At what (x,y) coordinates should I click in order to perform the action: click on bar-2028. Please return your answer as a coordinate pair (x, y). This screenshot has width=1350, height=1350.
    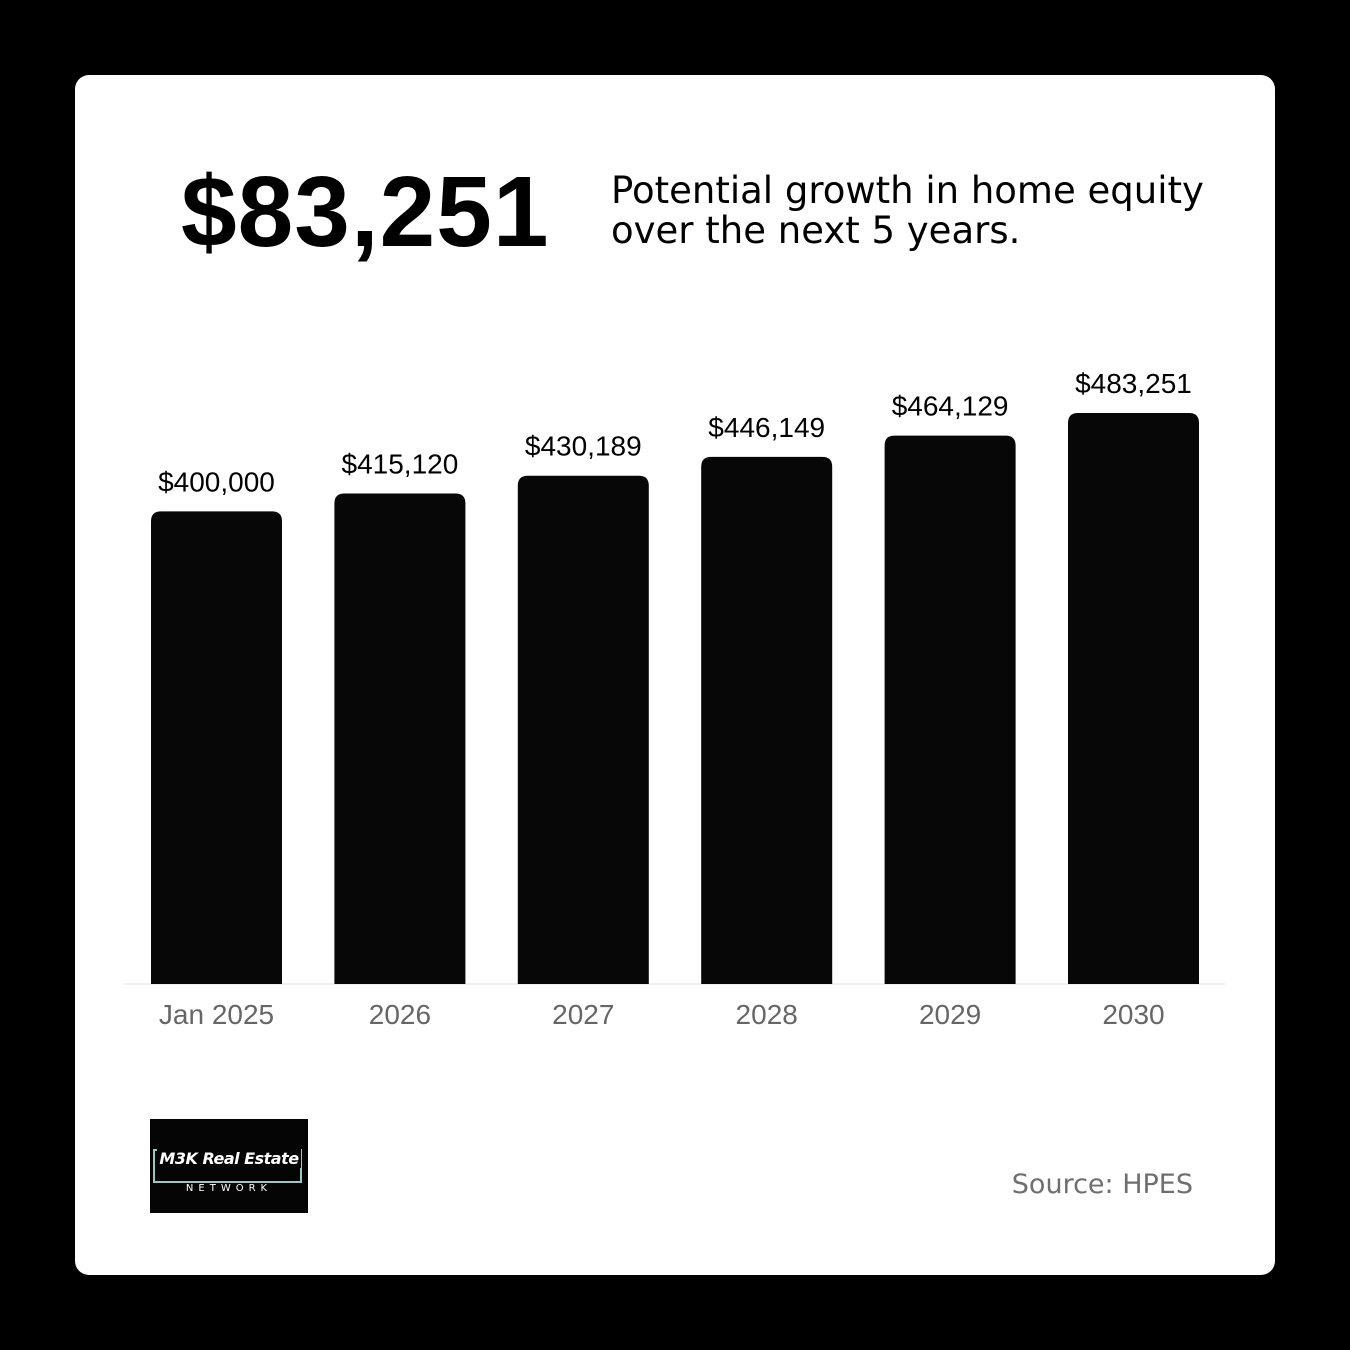
    Looking at the image, I should click on (767, 720).